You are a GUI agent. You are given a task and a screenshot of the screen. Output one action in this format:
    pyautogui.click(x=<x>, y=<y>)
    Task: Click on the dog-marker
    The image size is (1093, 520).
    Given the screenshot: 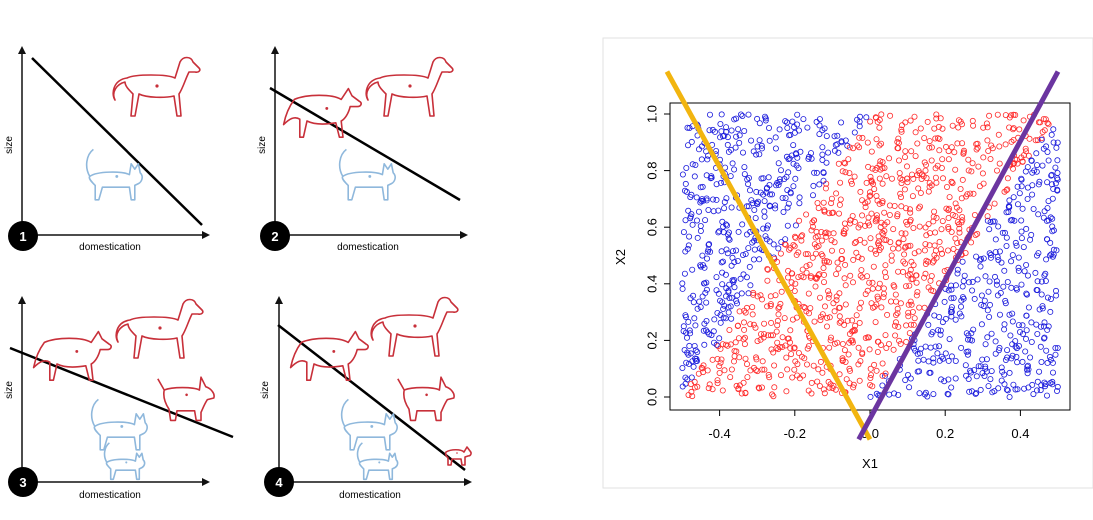 What is the action you would take?
    pyautogui.click(x=415, y=326)
    